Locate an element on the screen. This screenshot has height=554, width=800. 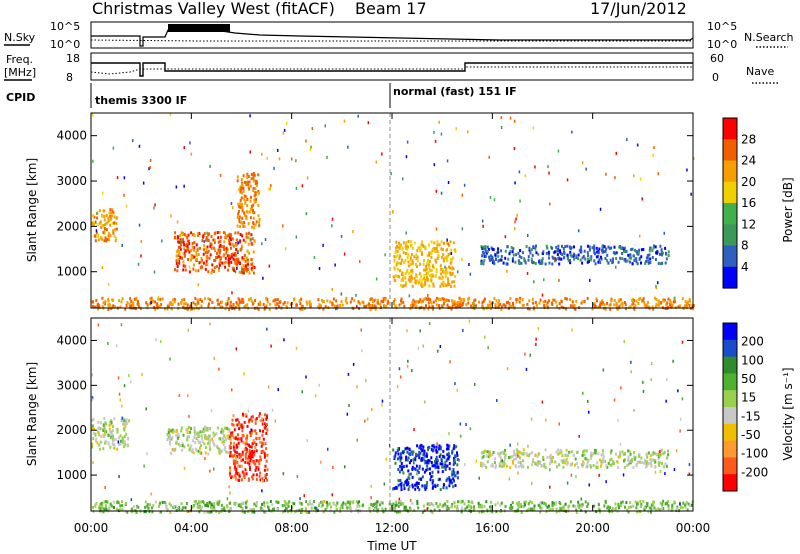
colorbar-tick-label: 16 is located at coordinates (748, 203).